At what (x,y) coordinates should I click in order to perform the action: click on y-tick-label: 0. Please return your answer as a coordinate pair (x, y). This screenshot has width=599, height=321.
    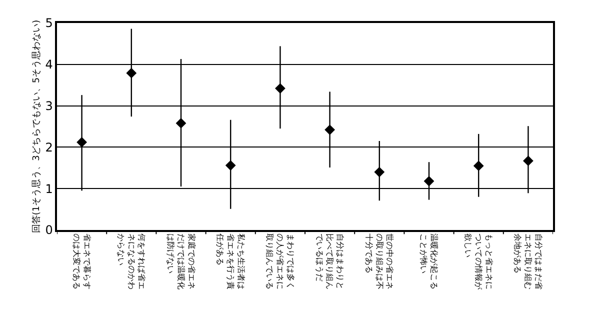
    Looking at the image, I should click on (49, 230).